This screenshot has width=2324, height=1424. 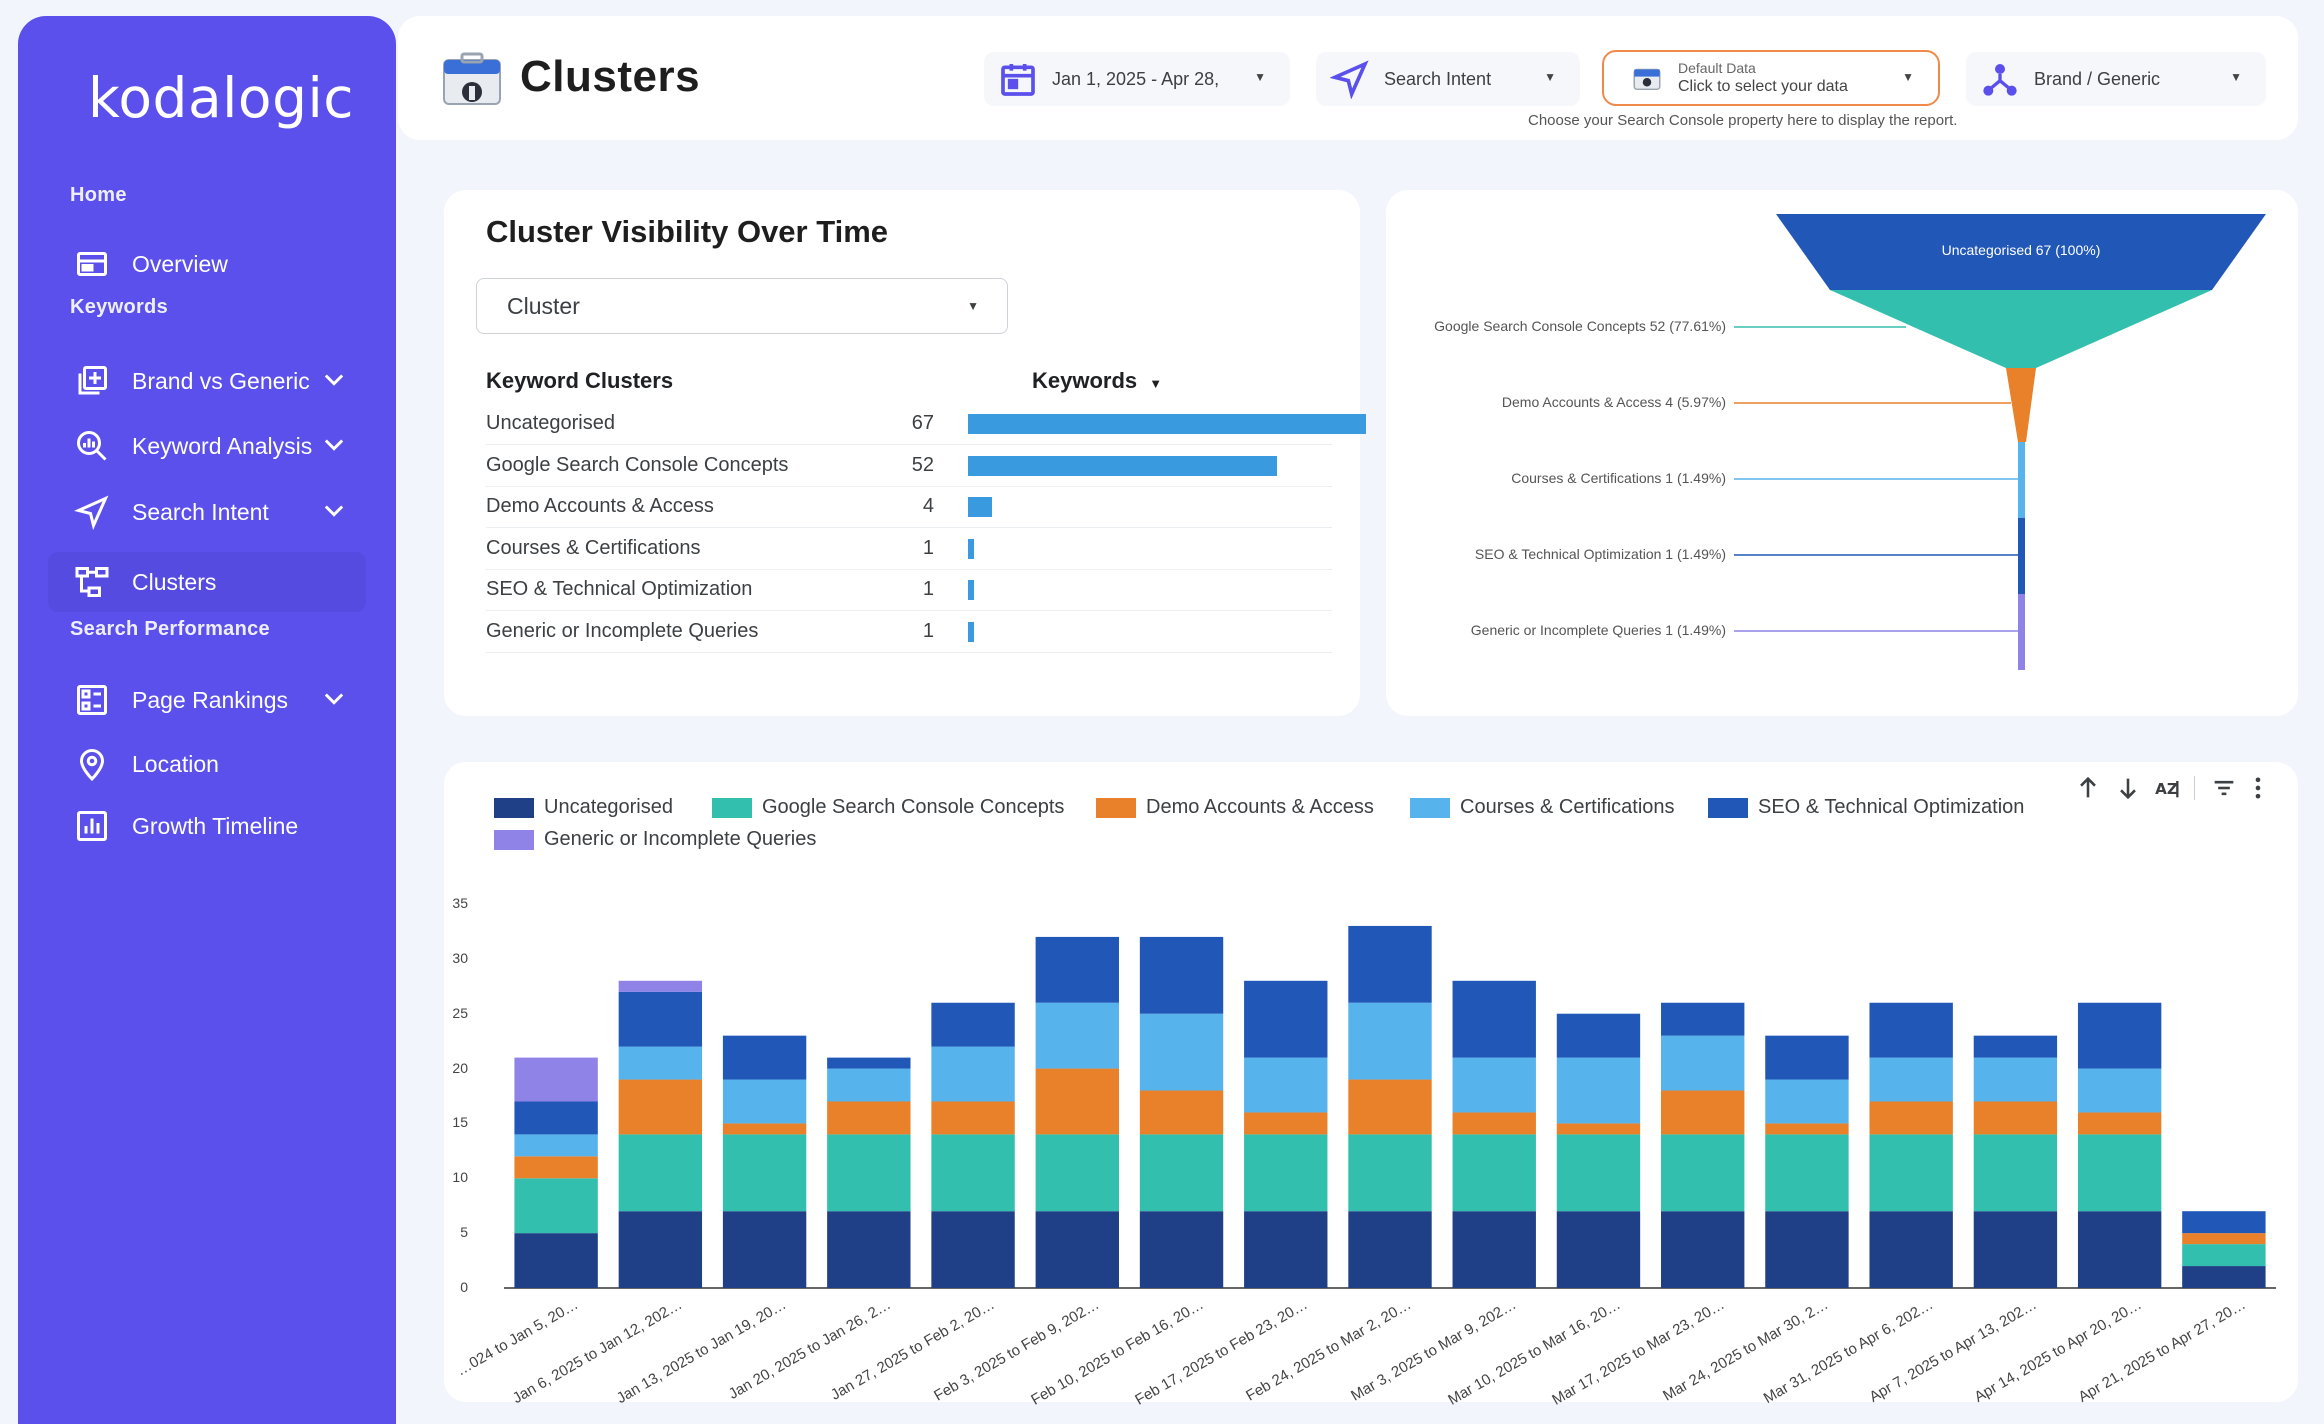 I want to click on legend-item: Courses & Certifications, so click(x=1542, y=807).